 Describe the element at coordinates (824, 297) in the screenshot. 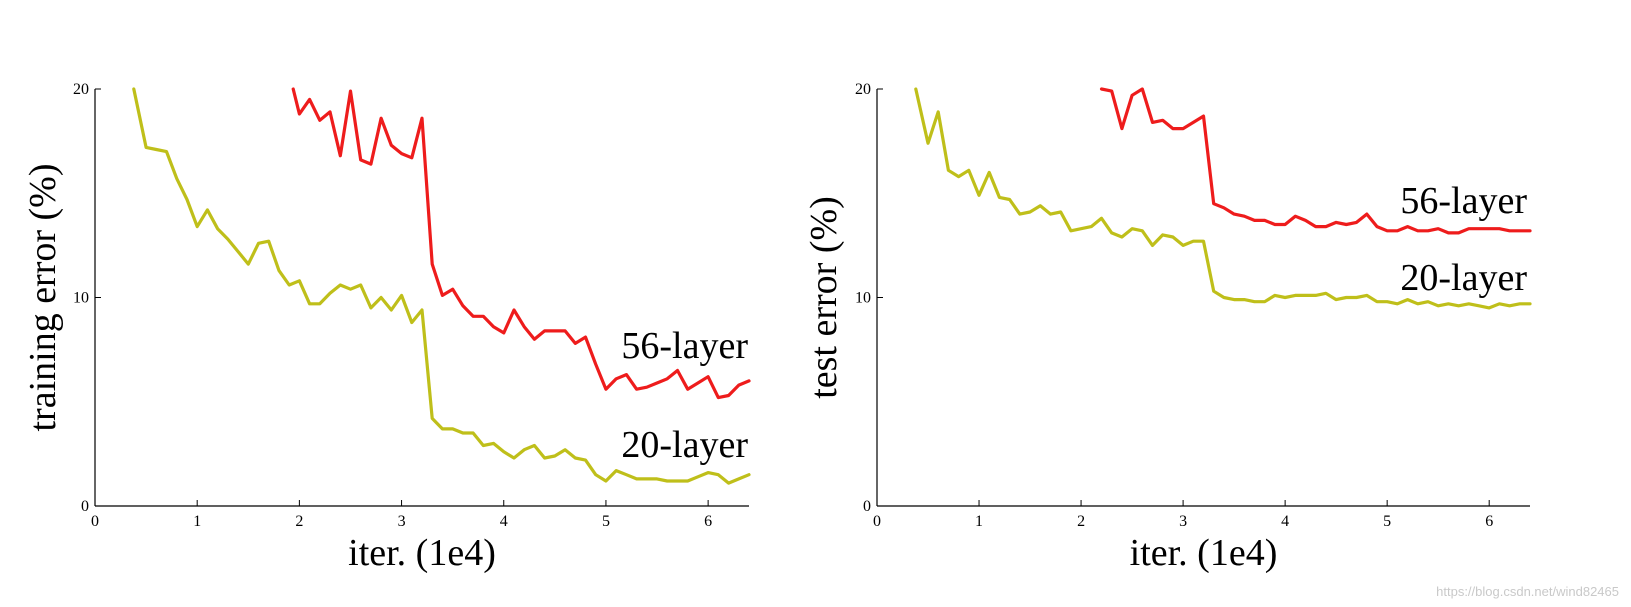

I see `y-axis-title: test error (%)` at that location.